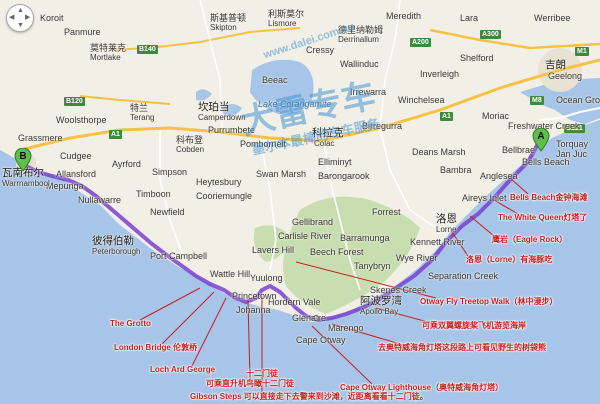 The height and width of the screenshot is (404, 600). Describe the element at coordinates (294, 302) in the screenshot. I see `place-label: Hordern Vale` at that location.